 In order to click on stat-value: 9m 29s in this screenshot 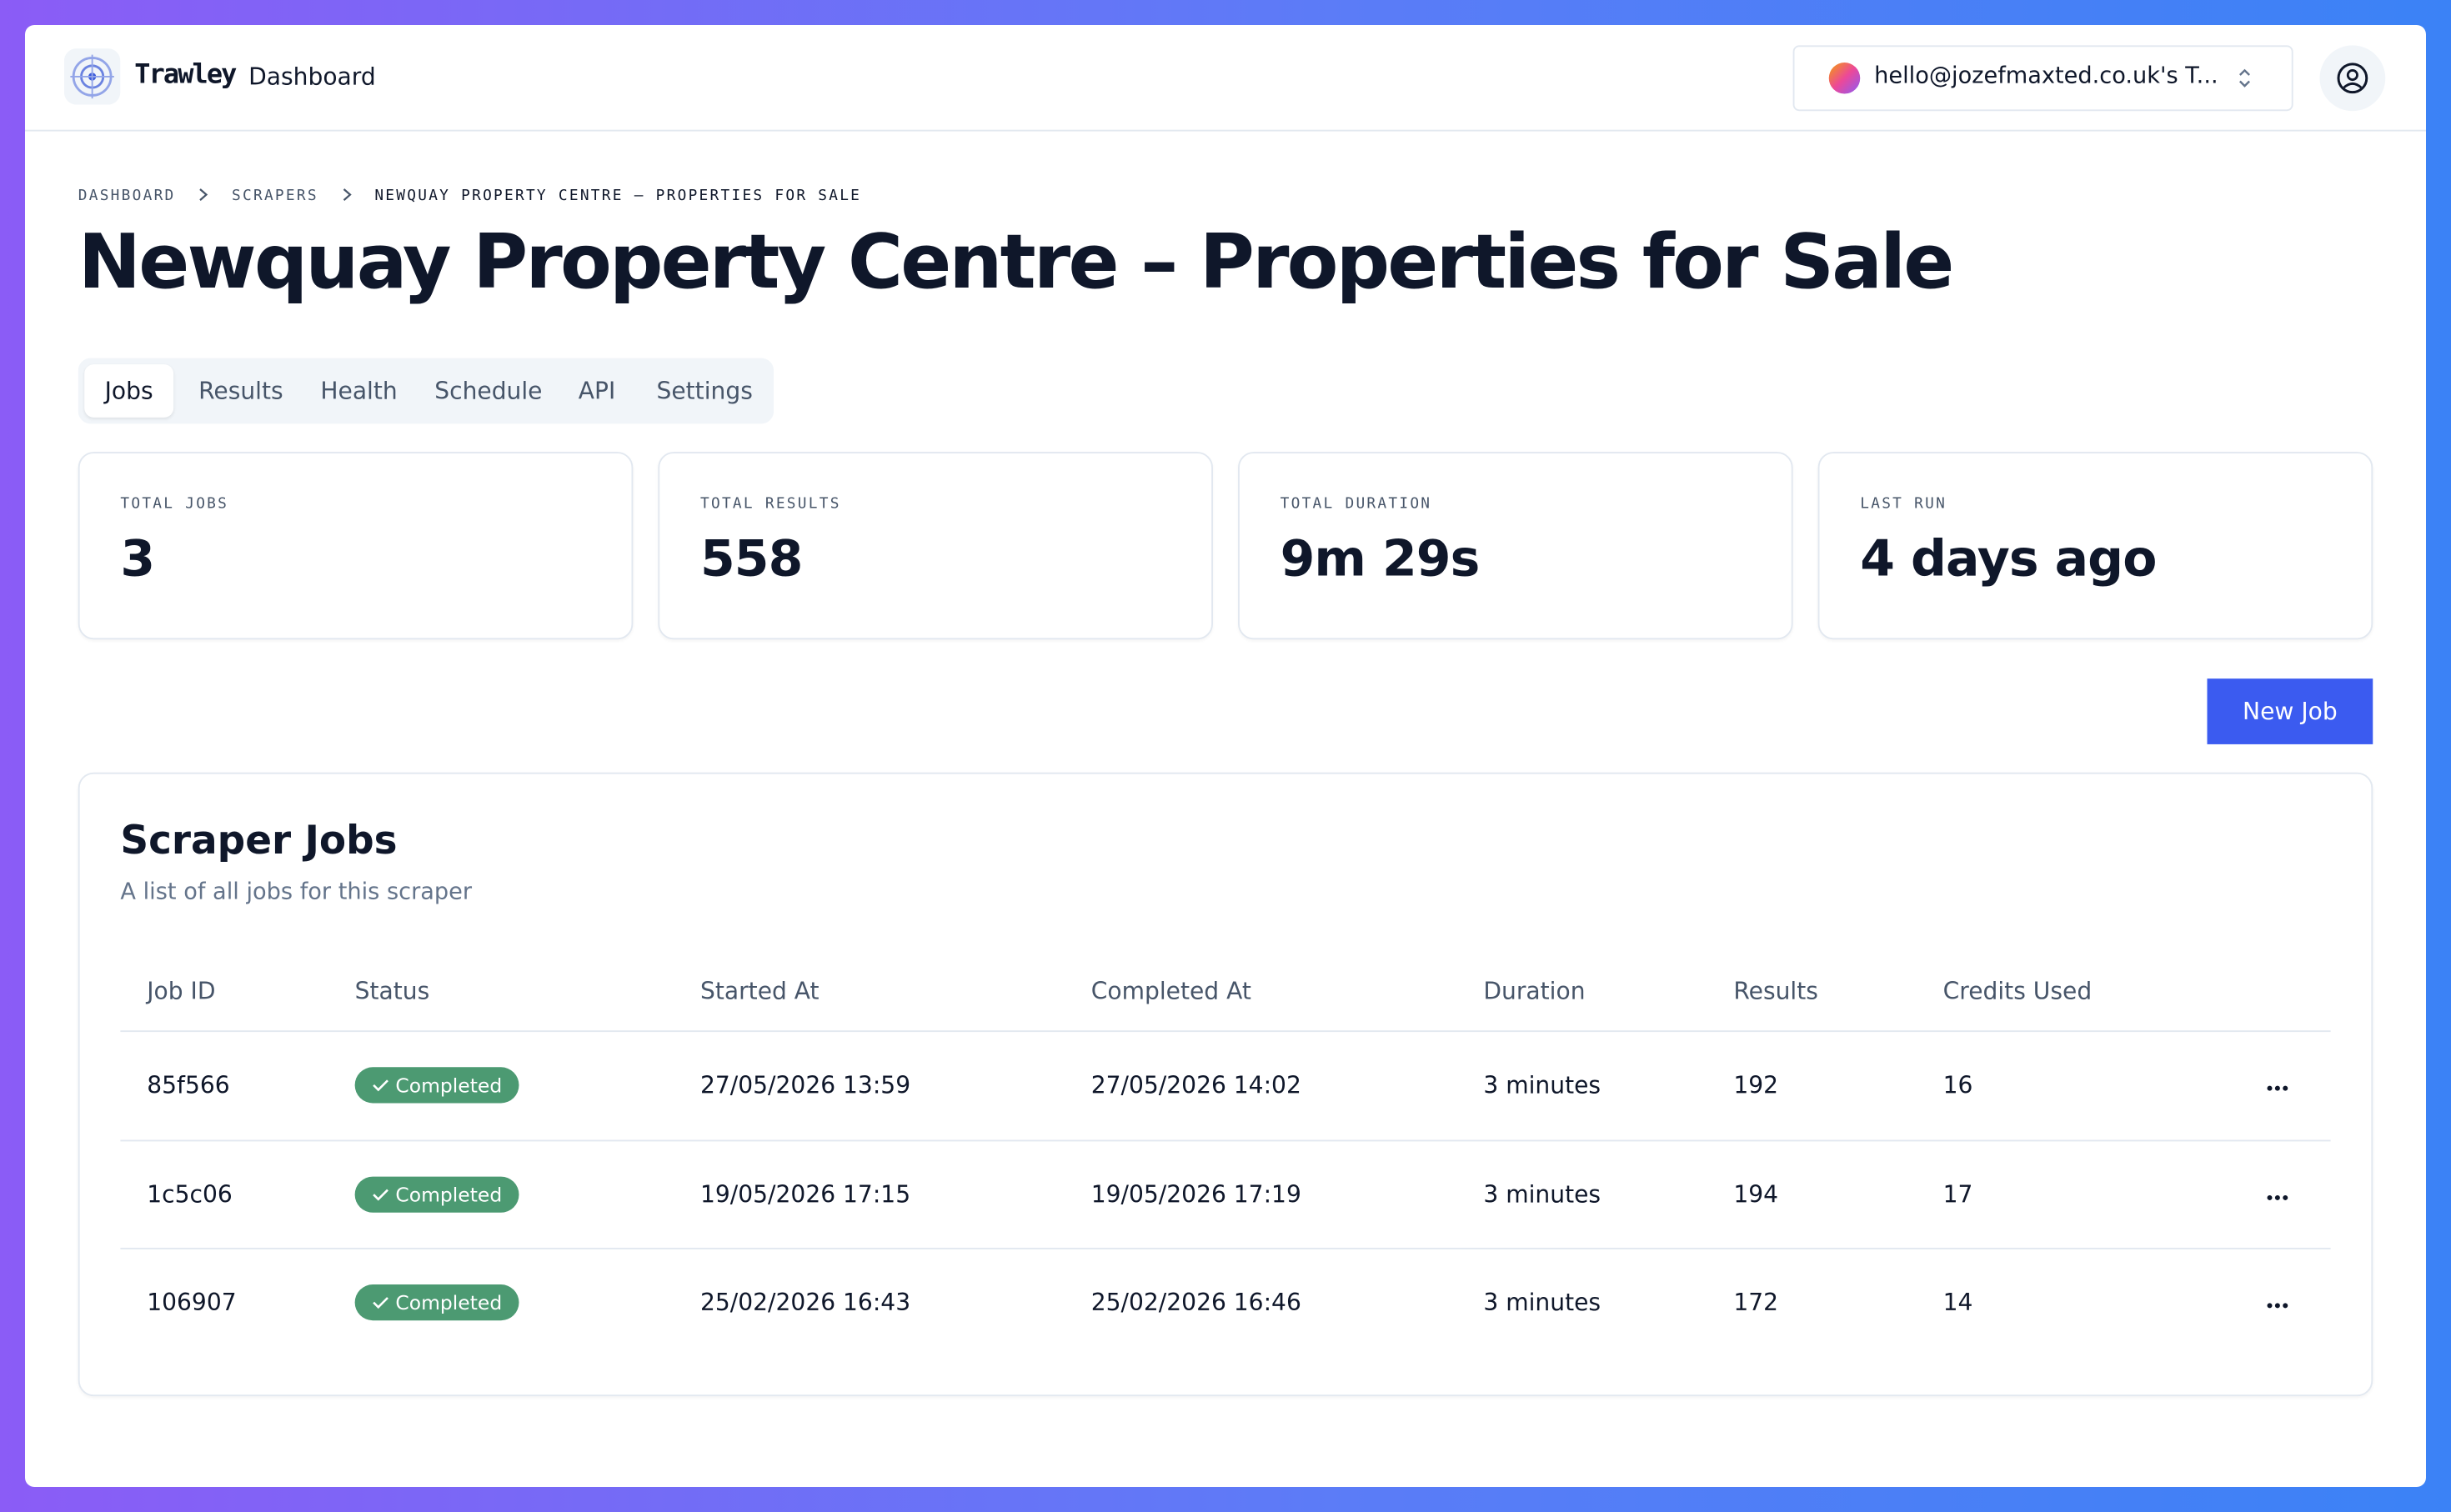, I will do `click(1380, 558)`.